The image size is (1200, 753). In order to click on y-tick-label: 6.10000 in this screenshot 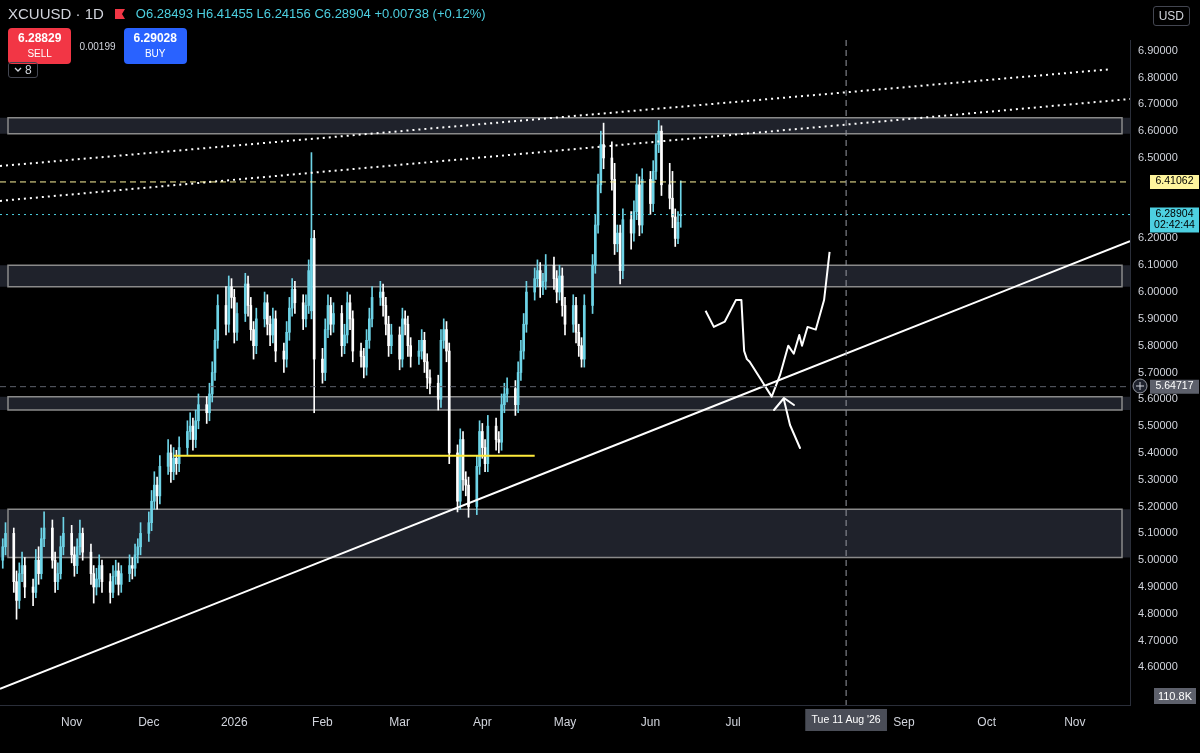, I will do `click(1158, 264)`.